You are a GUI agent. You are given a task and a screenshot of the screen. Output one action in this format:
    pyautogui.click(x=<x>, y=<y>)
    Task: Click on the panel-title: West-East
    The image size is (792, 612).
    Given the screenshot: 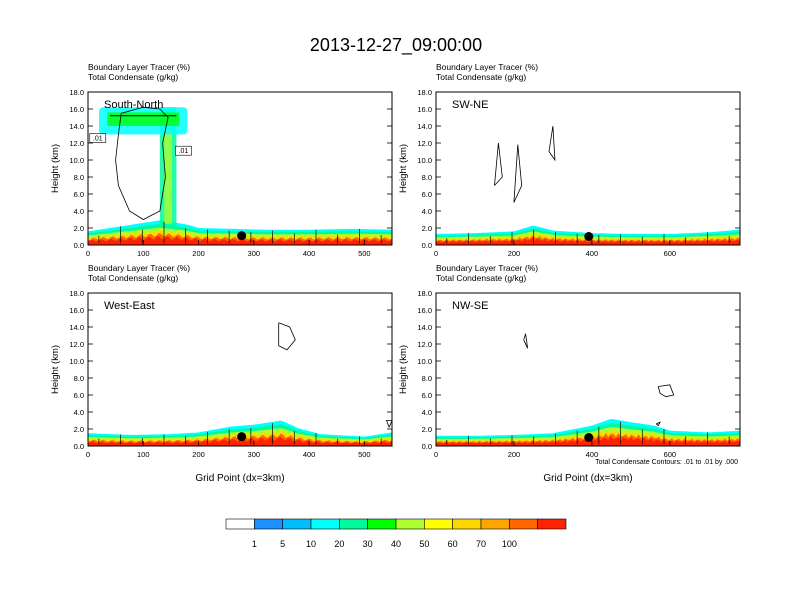 What is the action you would take?
    pyautogui.click(x=129, y=306)
    